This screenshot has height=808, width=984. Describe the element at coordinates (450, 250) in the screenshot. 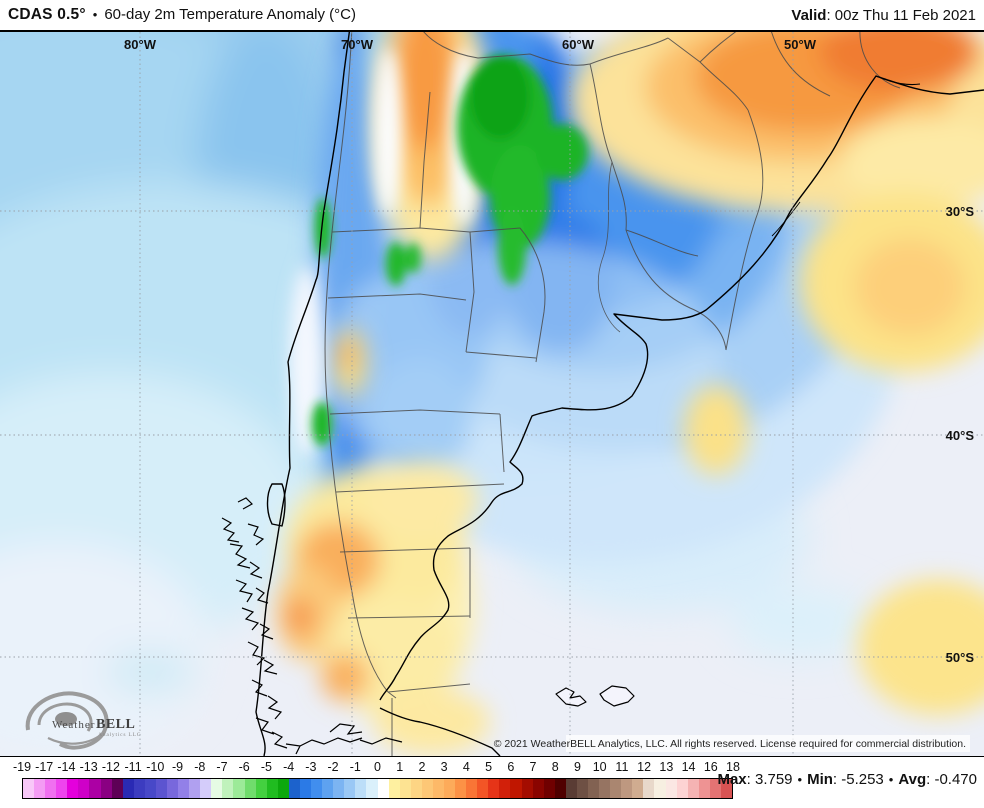

I see `green-anomaly-cores` at that location.